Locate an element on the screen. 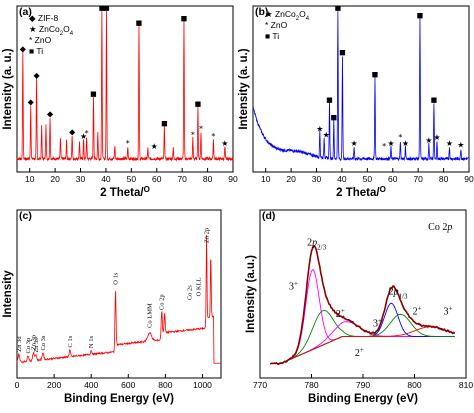  peak-annotation: Co 3s is located at coordinates (43, 342).